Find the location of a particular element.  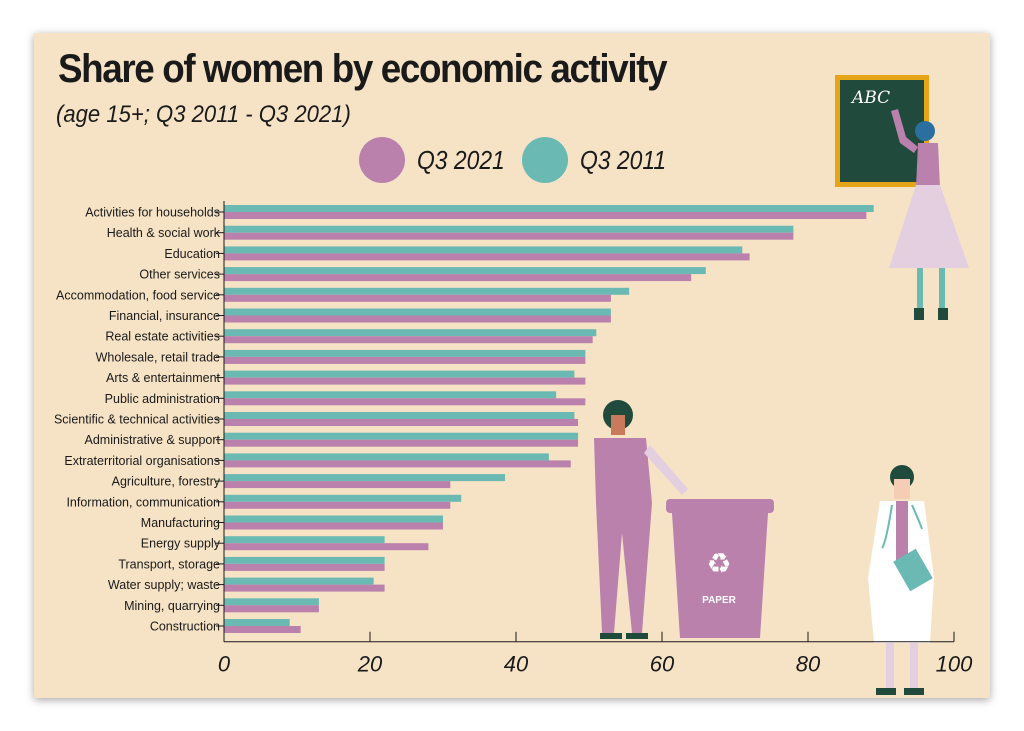

doctor-illustration is located at coordinates (901, 580).